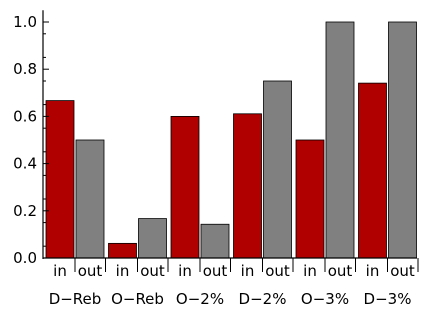 Image resolution: width=430 pixels, height=322 pixels. Describe the element at coordinates (60, 271) in the screenshot. I see `sub-label-in-1: in` at that location.